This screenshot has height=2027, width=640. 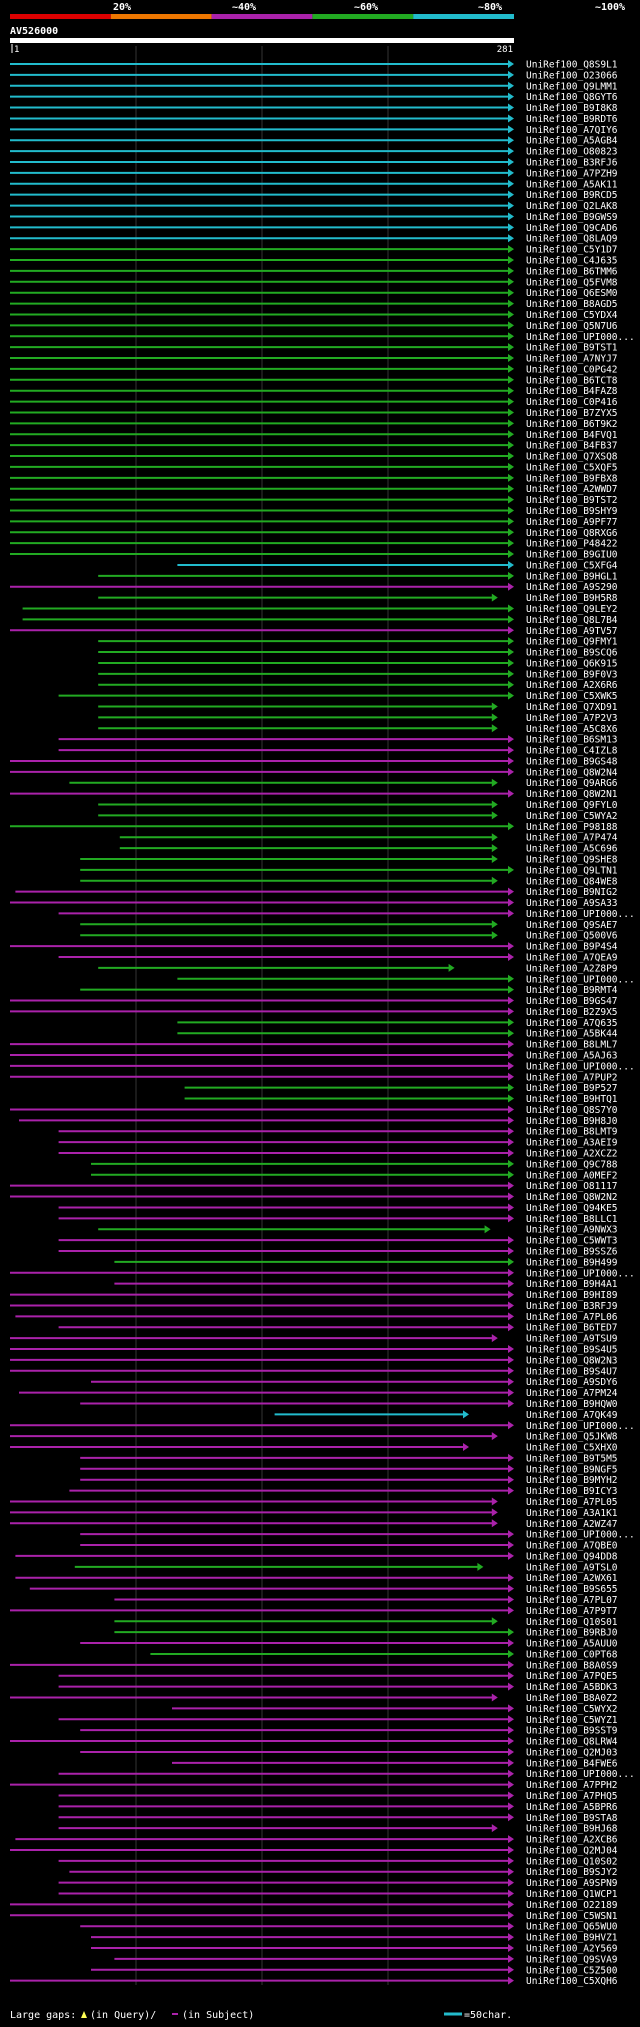 What do you see at coordinates (572, 130) in the screenshot?
I see `hit-label: UniRef100_A7QIY6` at bounding box center [572, 130].